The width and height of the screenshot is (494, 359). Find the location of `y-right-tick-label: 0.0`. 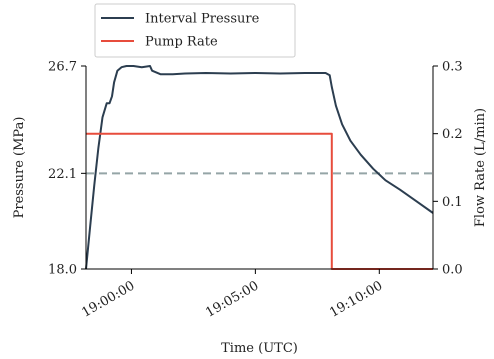

y-right-tick-label: 0.0 is located at coordinates (452, 270).